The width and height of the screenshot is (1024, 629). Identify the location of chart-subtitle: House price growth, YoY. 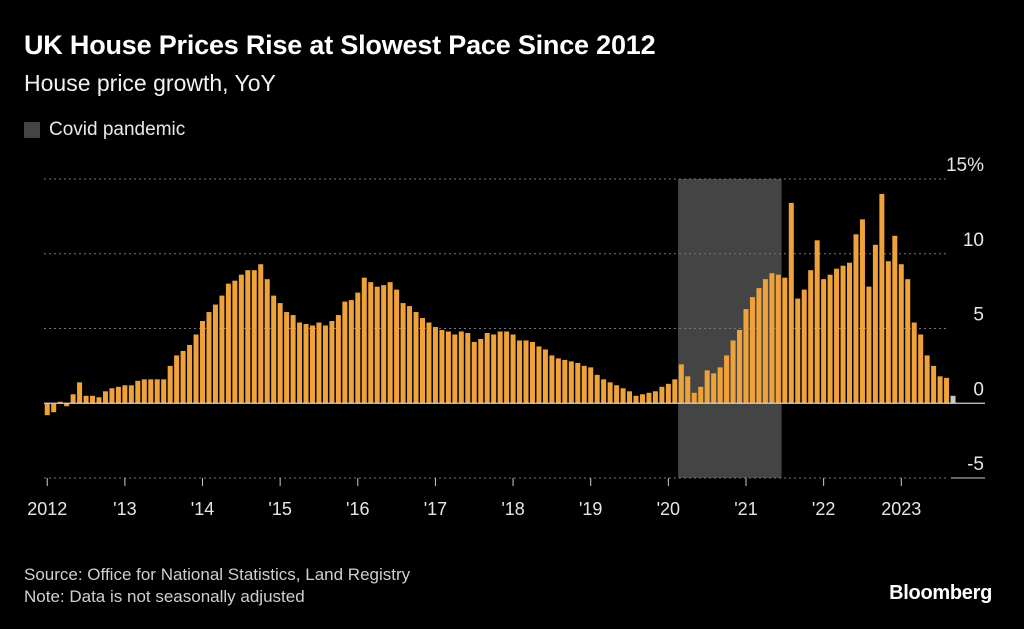
(150, 83).